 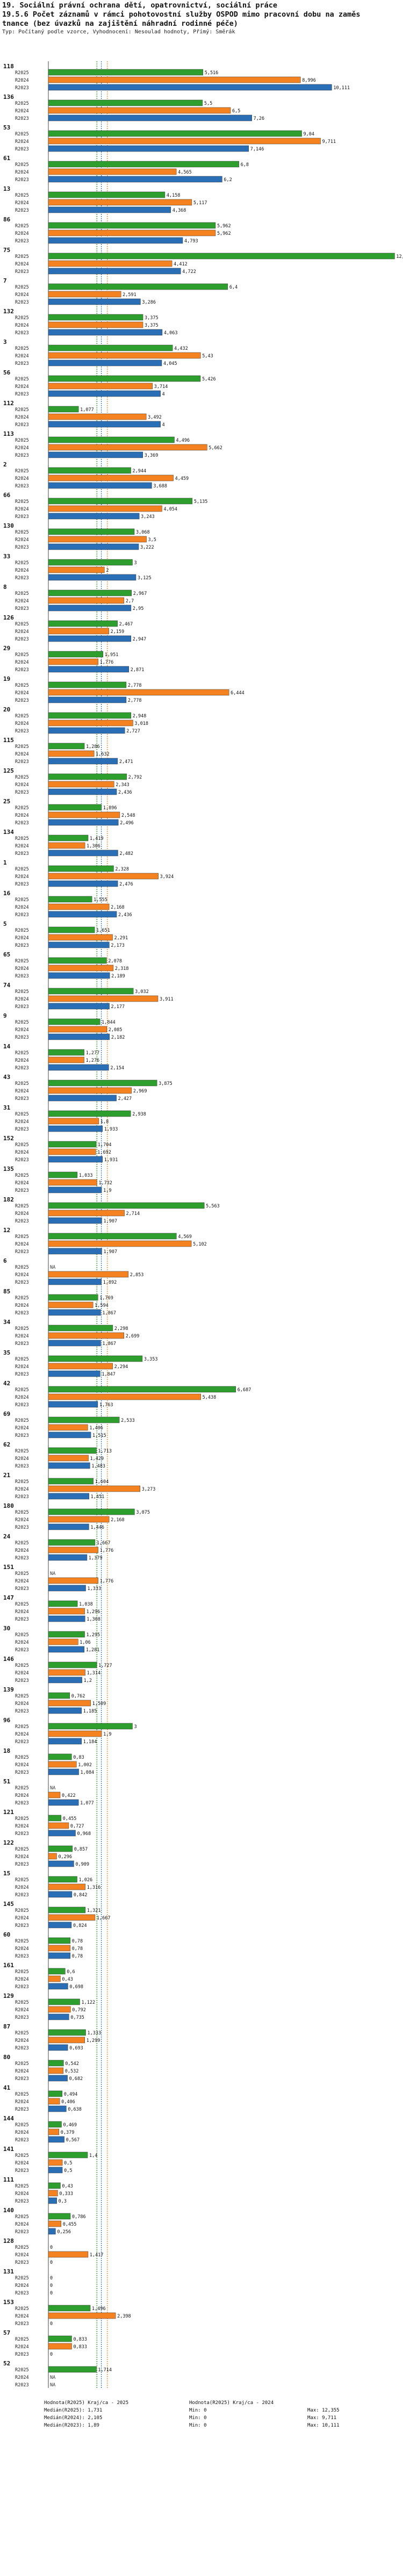 What do you see at coordinates (8, 1567) in the screenshot?
I see `group-label: 151` at bounding box center [8, 1567].